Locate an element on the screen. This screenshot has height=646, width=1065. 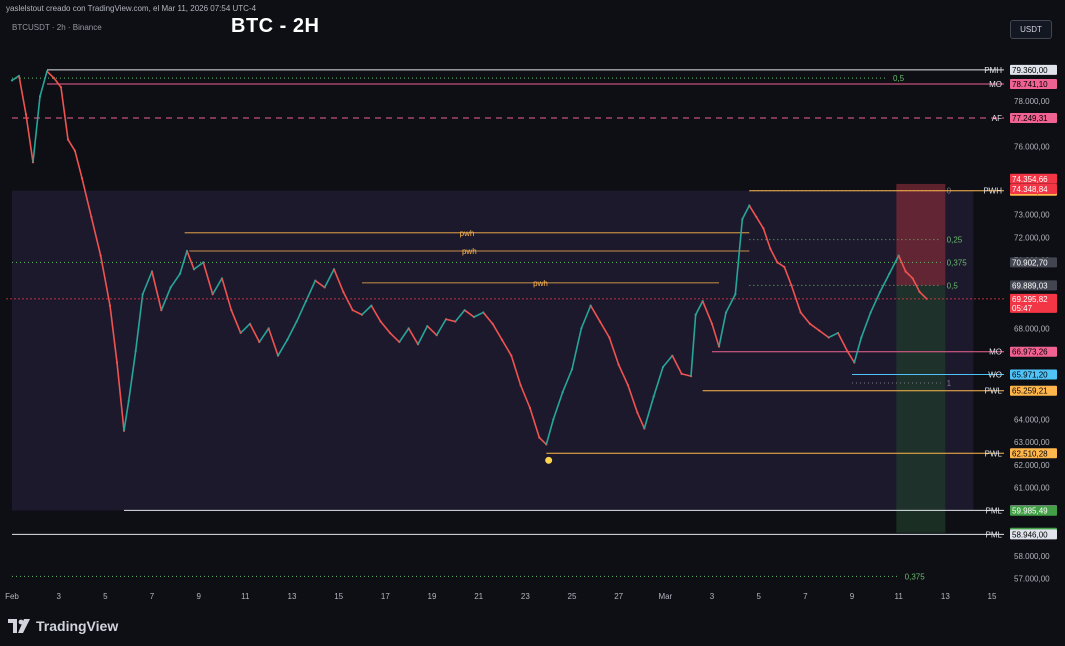
price-axis-tick-label: 76.000,00 is located at coordinates (1032, 146).